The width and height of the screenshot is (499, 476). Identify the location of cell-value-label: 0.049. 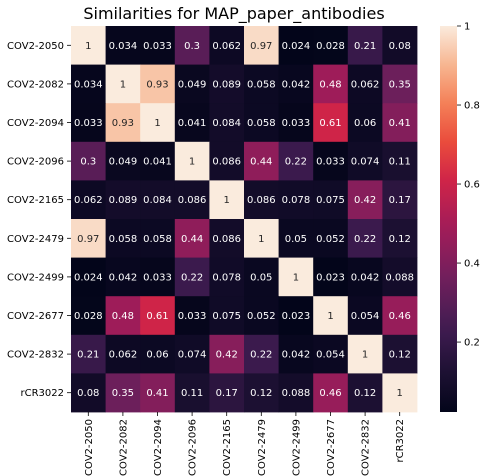
(192, 84).